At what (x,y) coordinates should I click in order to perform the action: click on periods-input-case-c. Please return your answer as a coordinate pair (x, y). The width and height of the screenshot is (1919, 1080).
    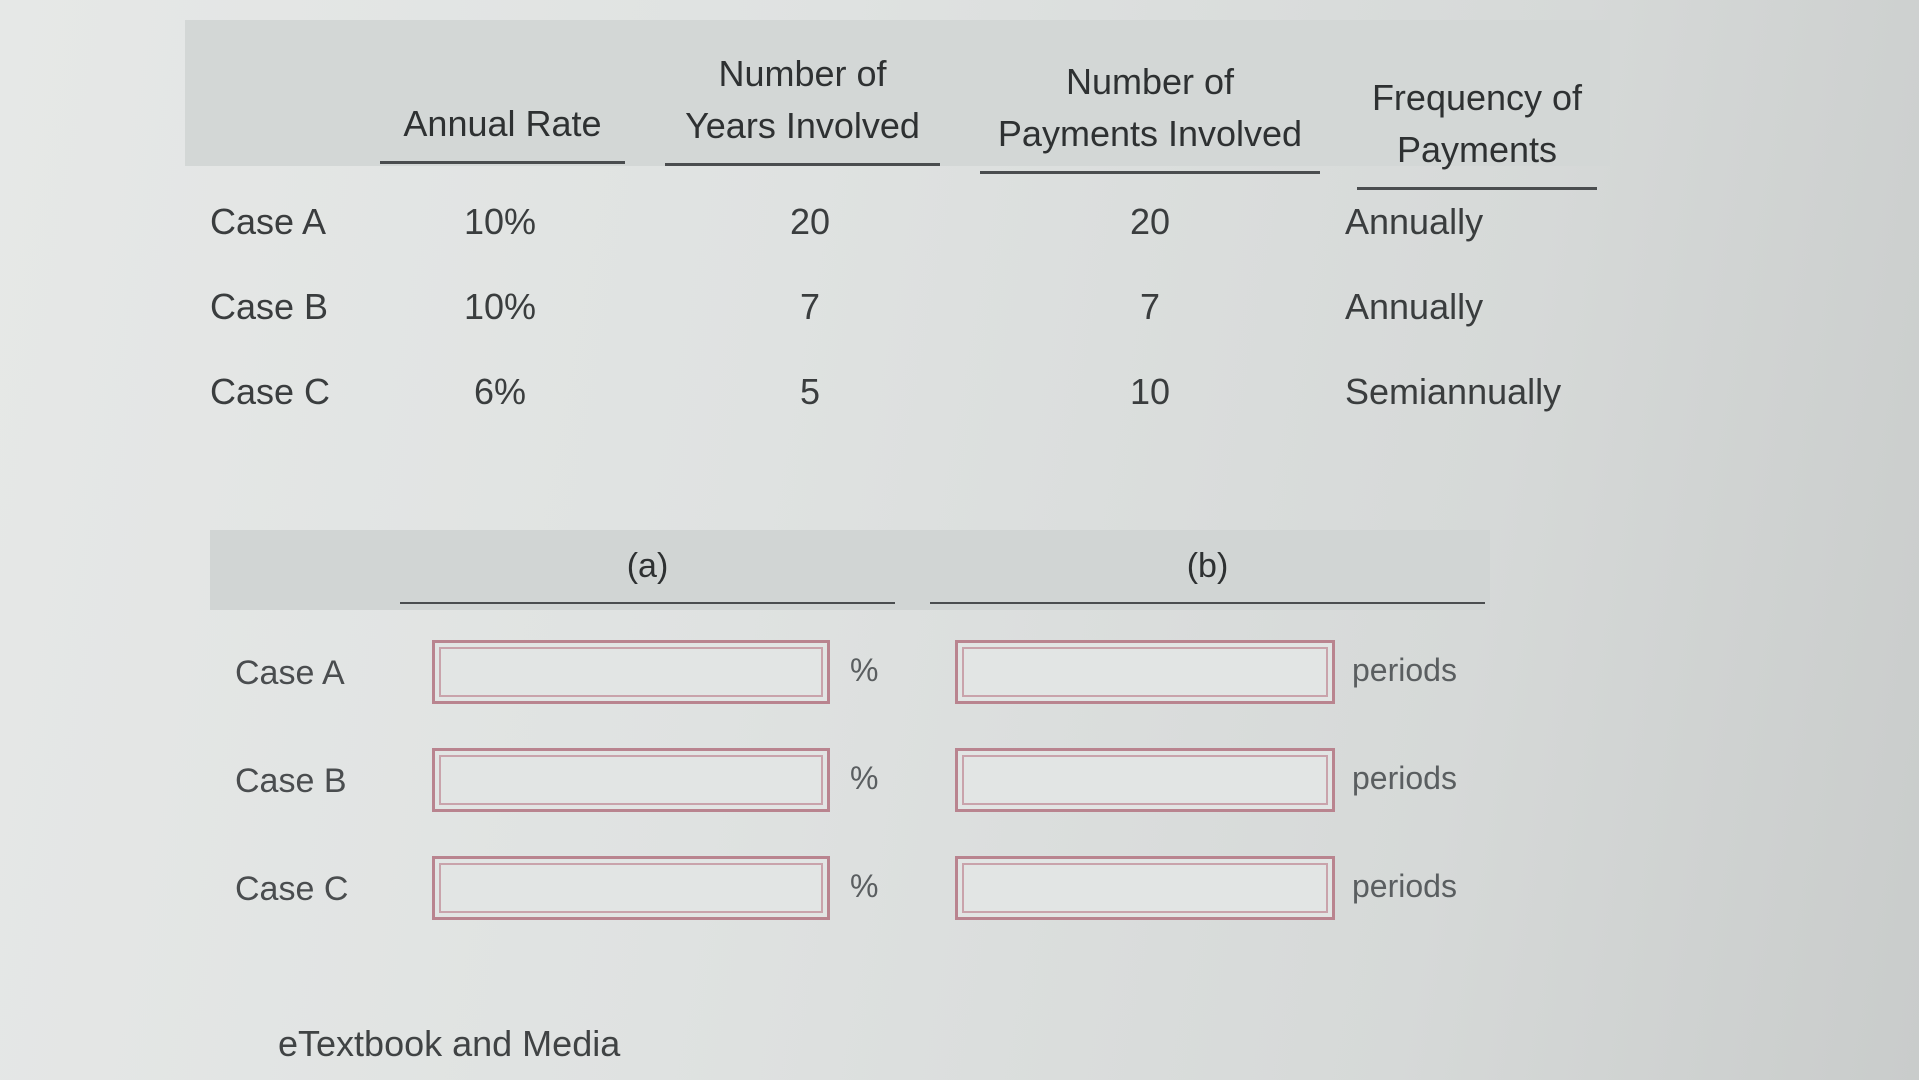
    Looking at the image, I should click on (1145, 888).